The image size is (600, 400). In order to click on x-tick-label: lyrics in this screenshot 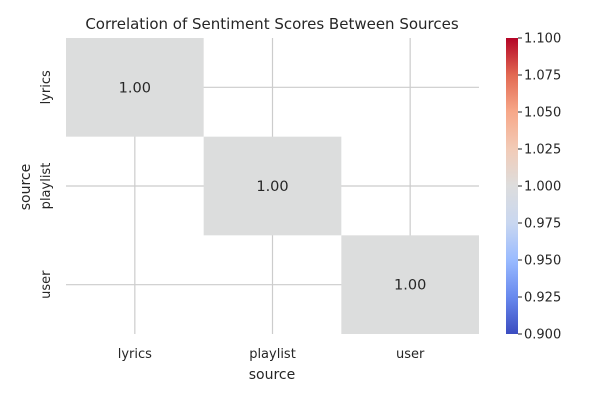, I will do `click(135, 354)`.